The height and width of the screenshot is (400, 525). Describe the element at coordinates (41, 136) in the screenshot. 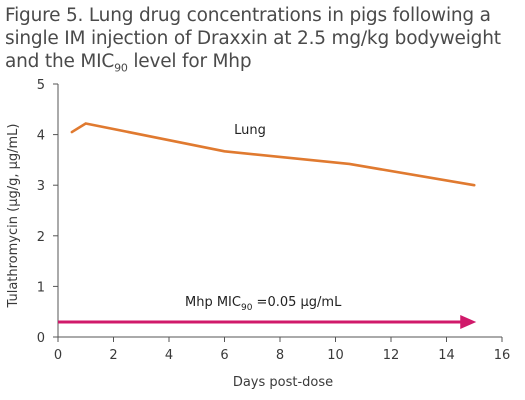

I see `y-tick-label: 4` at that location.